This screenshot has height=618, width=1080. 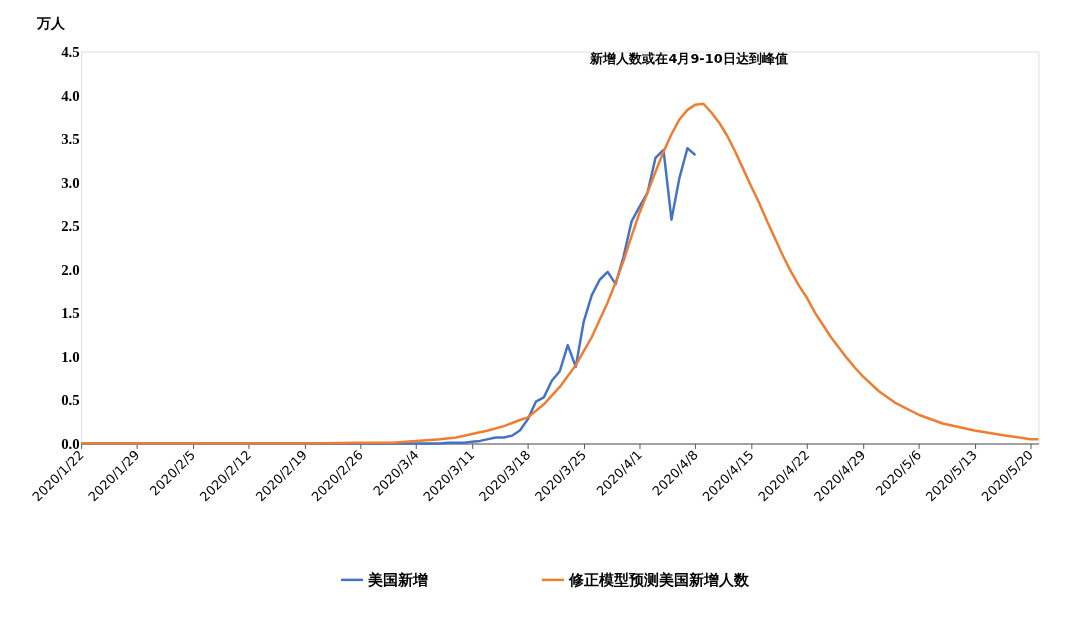 What do you see at coordinates (688, 59) in the screenshot?
I see `annotation: 新增人数或在4月9-10日达到峰值` at bounding box center [688, 59].